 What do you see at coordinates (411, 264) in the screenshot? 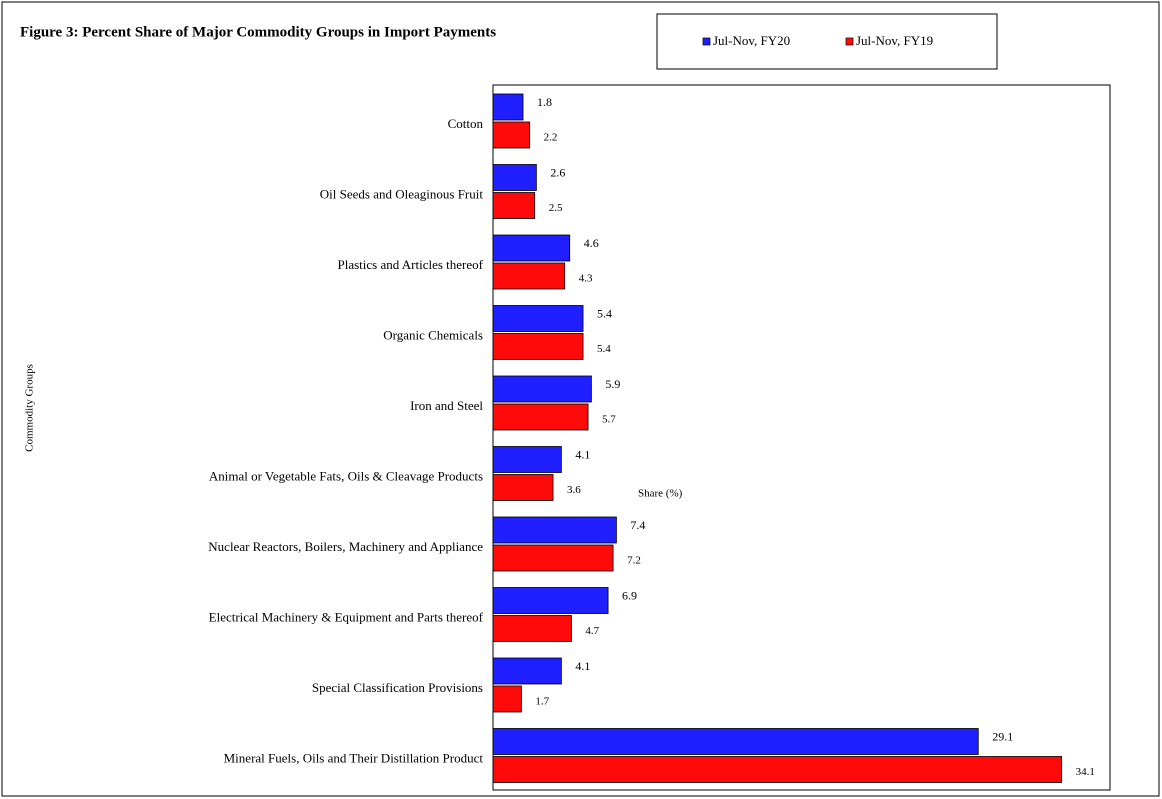
I see `y-tick-label: Plastics and Articles thereof` at bounding box center [411, 264].